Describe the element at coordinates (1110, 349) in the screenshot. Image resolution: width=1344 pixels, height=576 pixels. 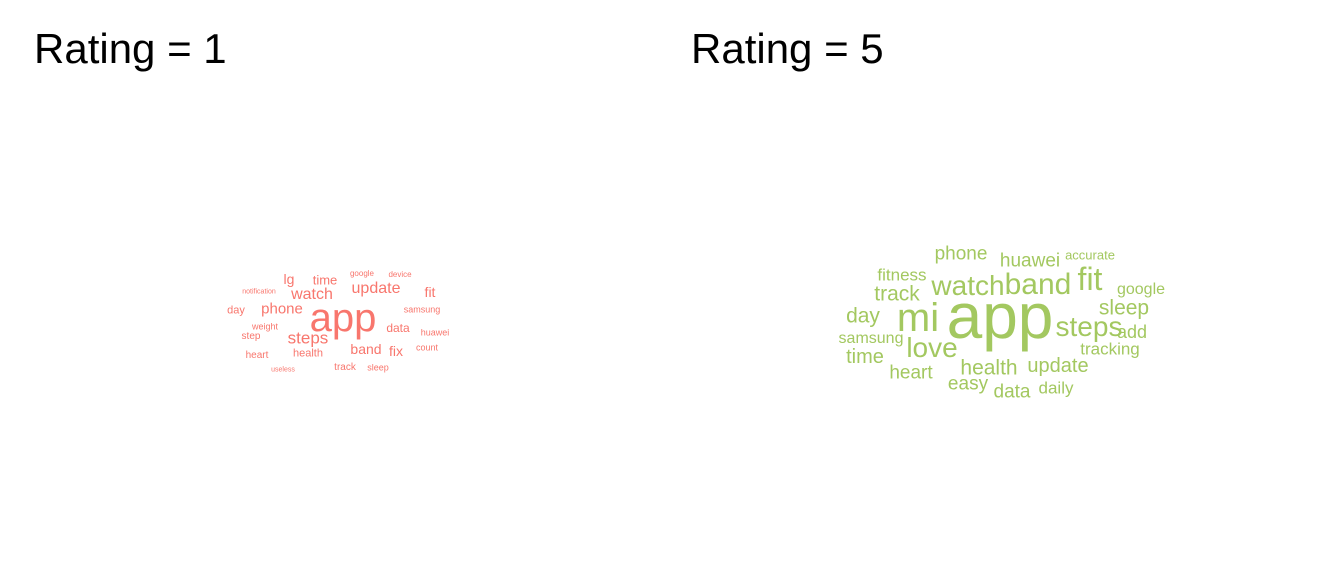
I see `word-tracking: tracking` at that location.